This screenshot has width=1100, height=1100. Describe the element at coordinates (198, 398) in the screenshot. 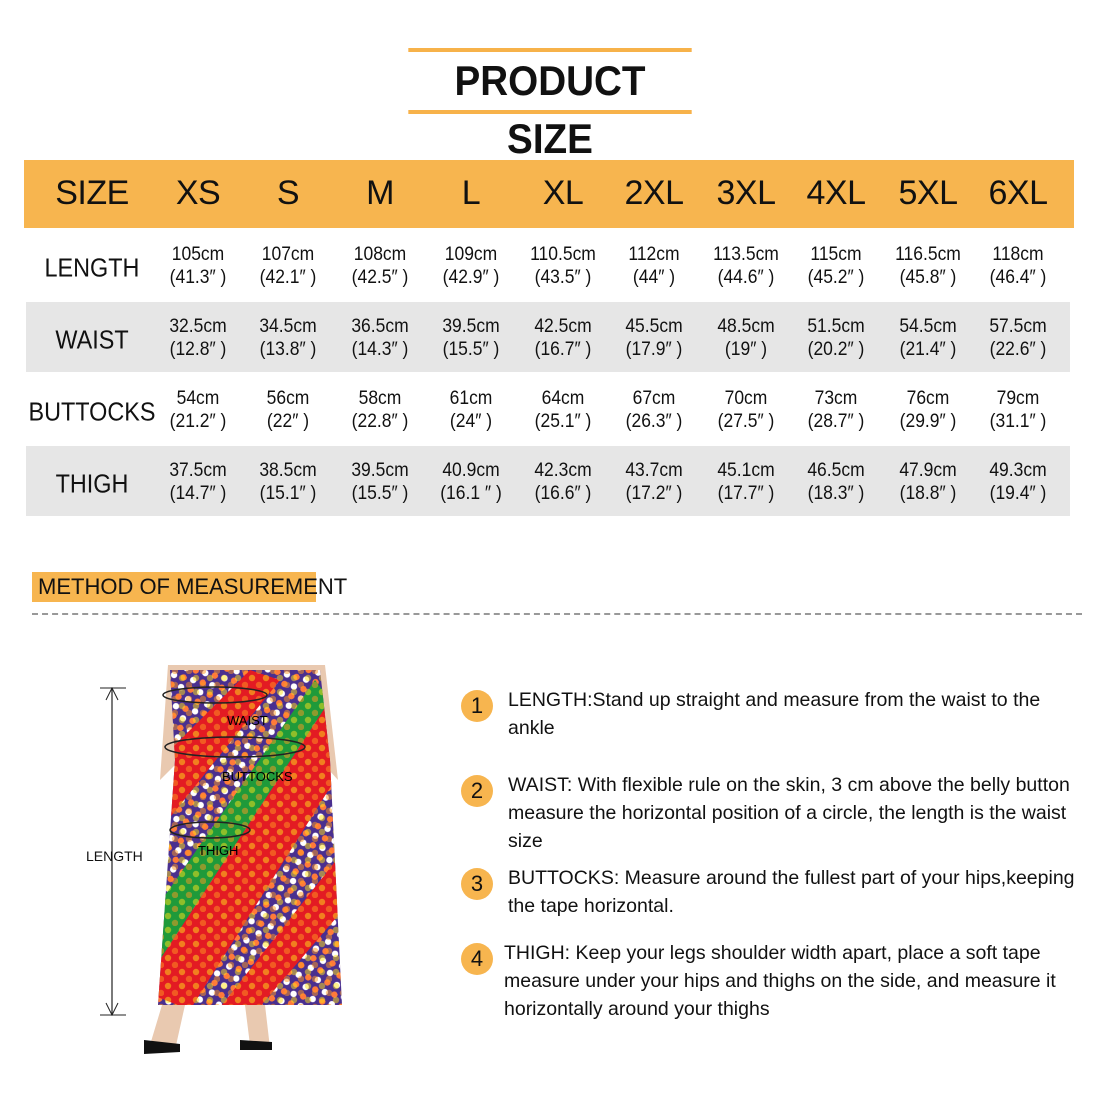

I see `cm-value: 54cm` at that location.